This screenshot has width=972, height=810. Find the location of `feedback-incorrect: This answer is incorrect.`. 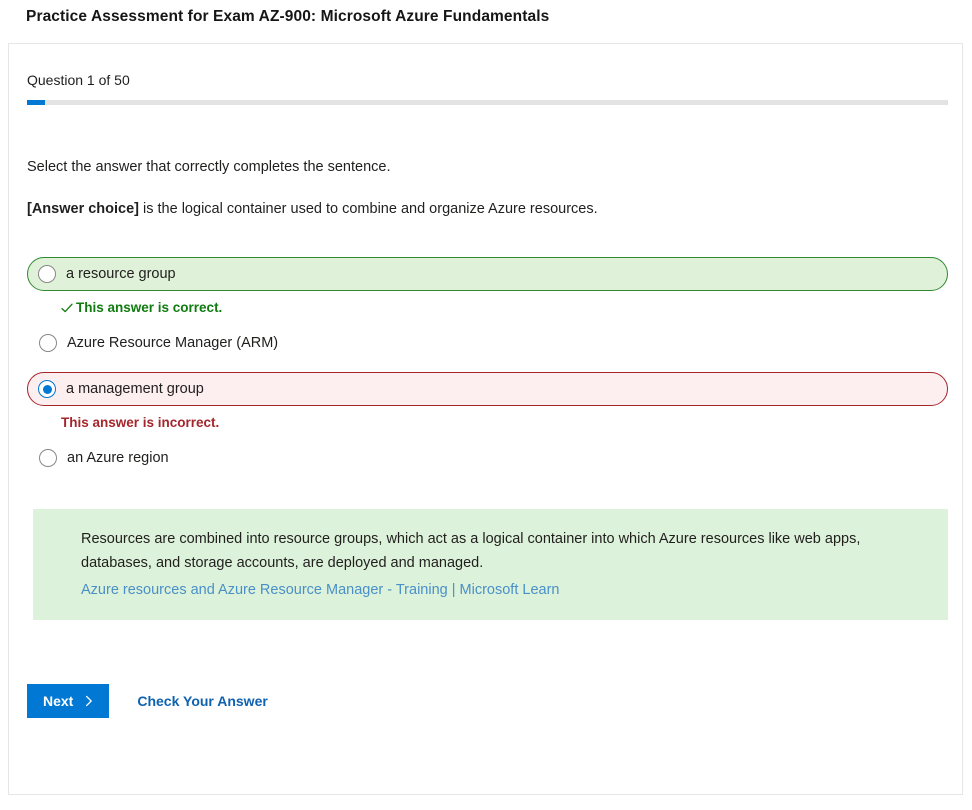

feedback-incorrect: This answer is incorrect. is located at coordinates (502, 422).